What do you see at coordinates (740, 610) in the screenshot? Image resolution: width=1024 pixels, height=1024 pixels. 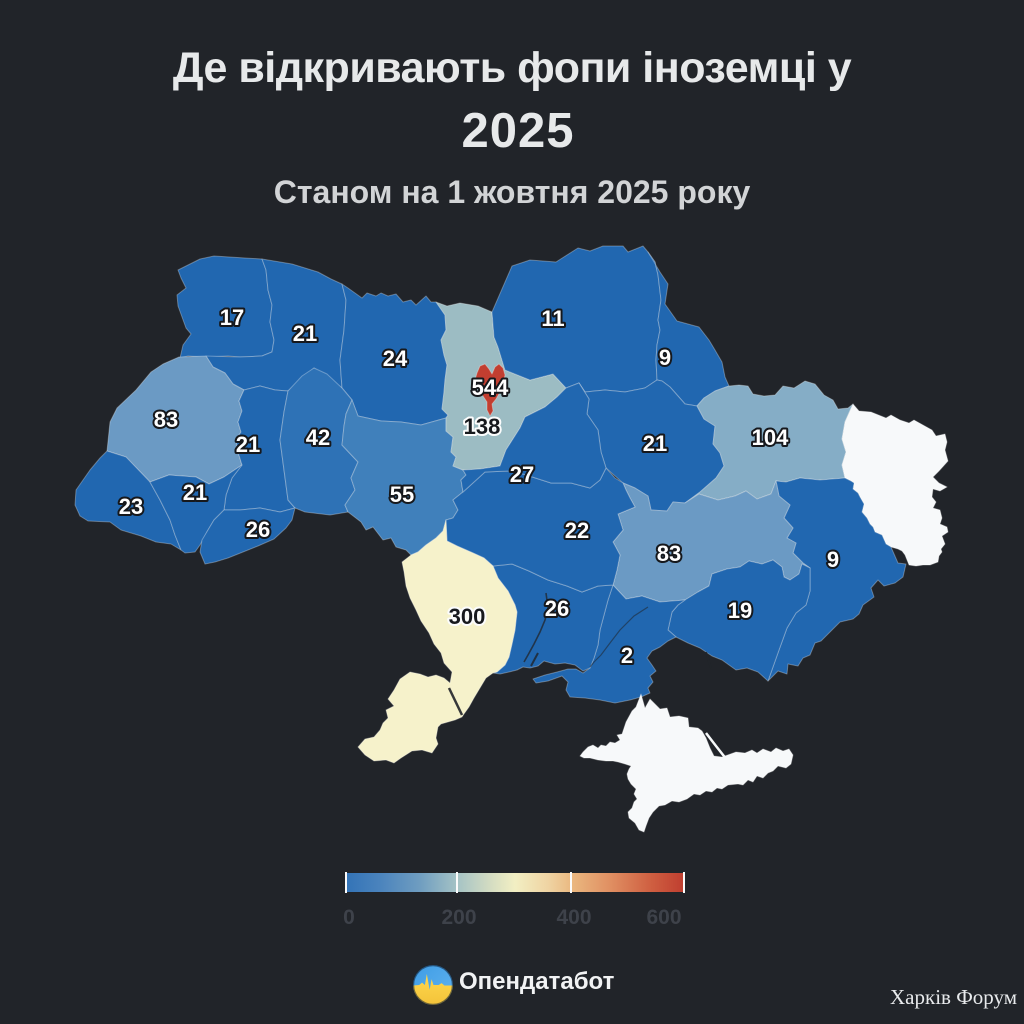 I see `svg-text: 19` at bounding box center [740, 610].